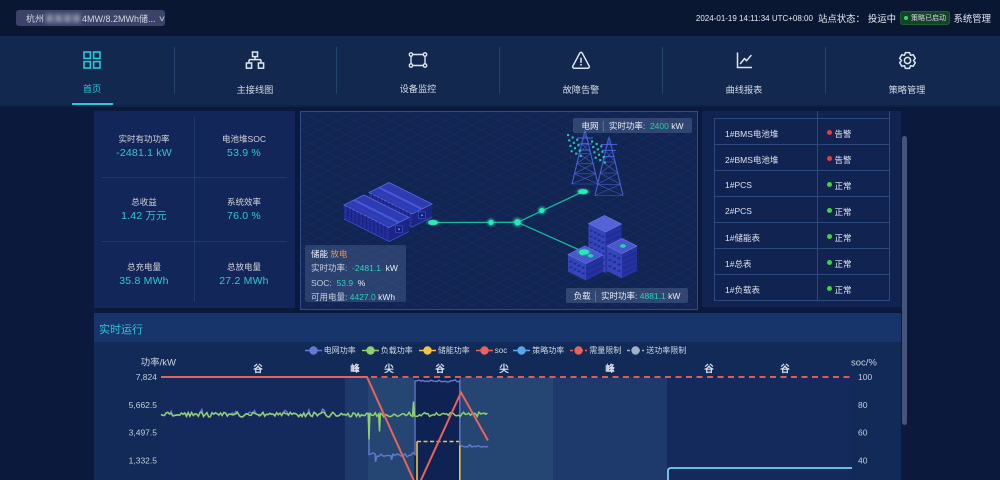 This screenshot has width=1000, height=480. I want to click on svg-text: 100, so click(865, 377).